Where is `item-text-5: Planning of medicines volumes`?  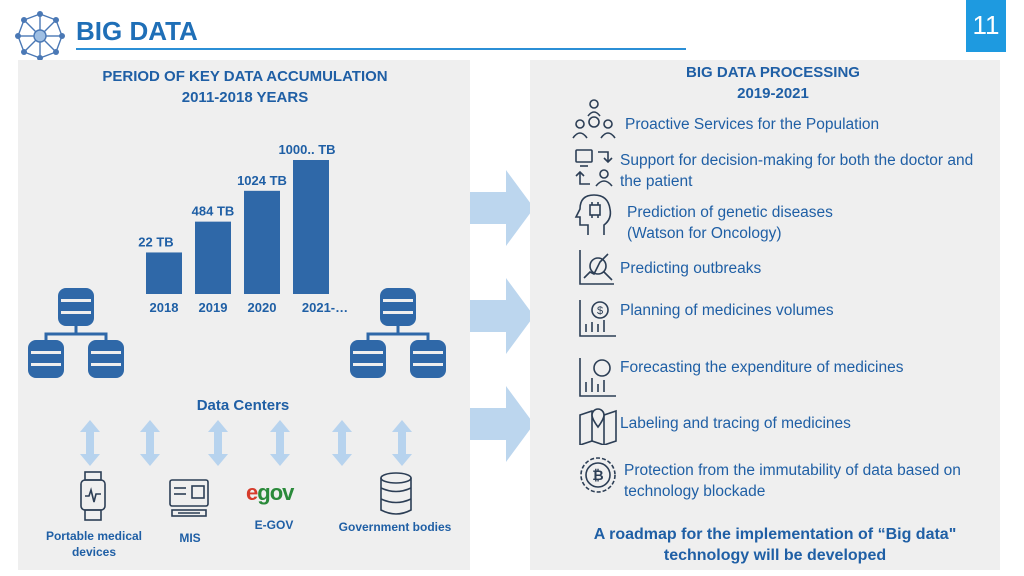
item-text-5: Planning of medicines volumes is located at coordinates (727, 310).